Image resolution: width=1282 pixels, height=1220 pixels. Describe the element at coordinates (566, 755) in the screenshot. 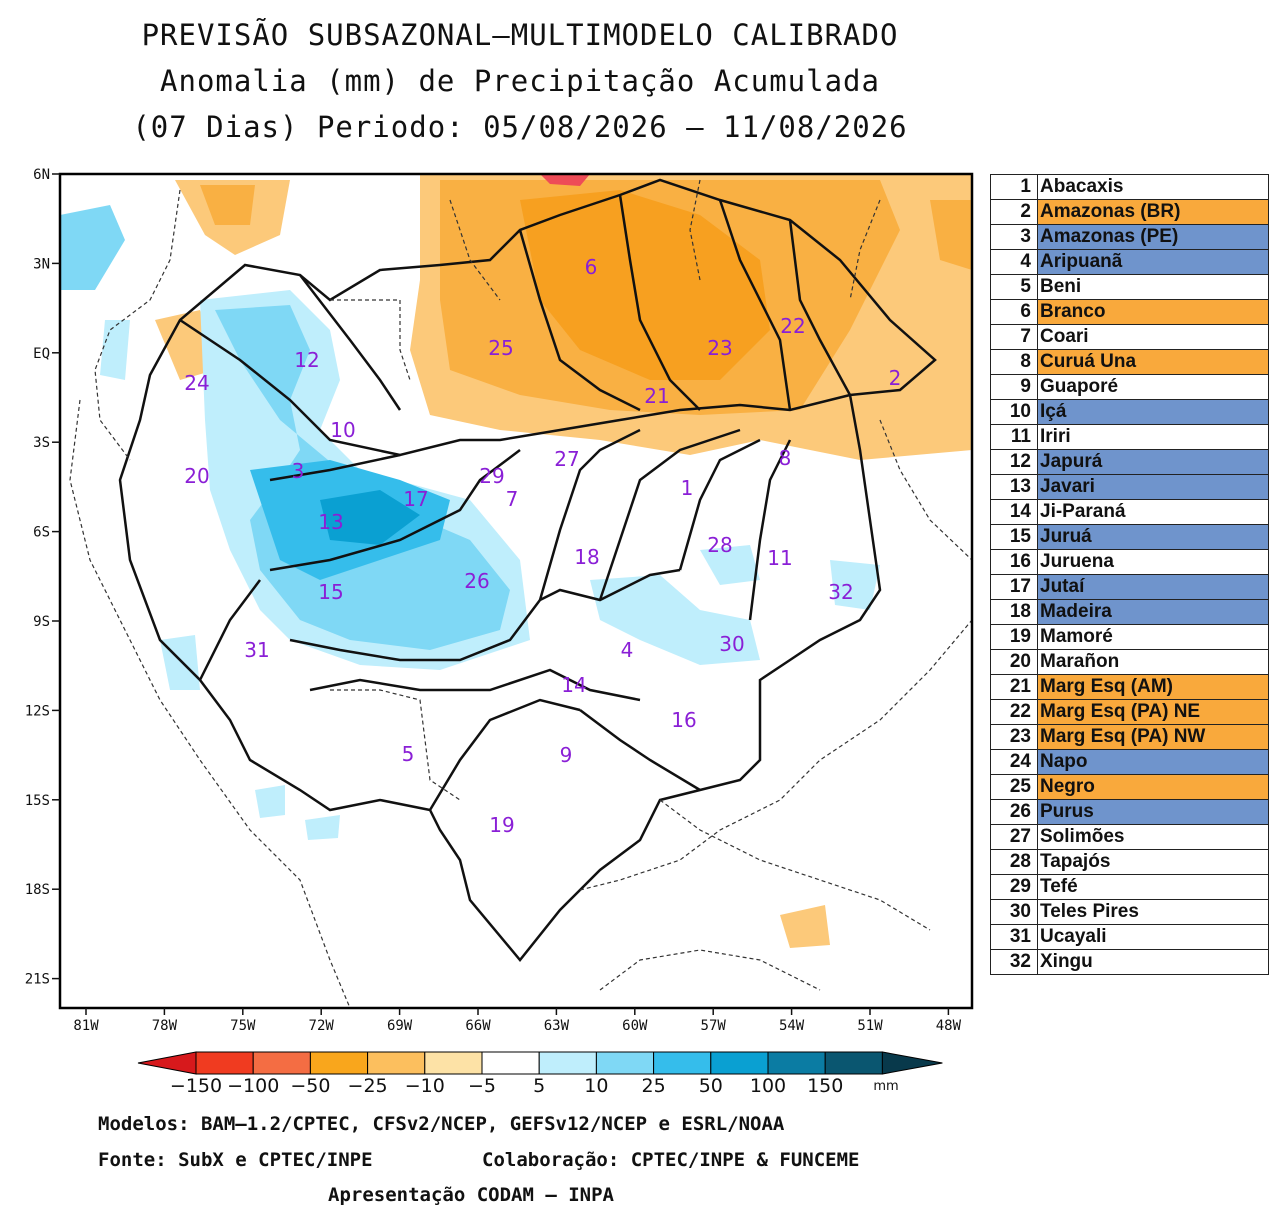

I see `basin-number-label: 9` at that location.